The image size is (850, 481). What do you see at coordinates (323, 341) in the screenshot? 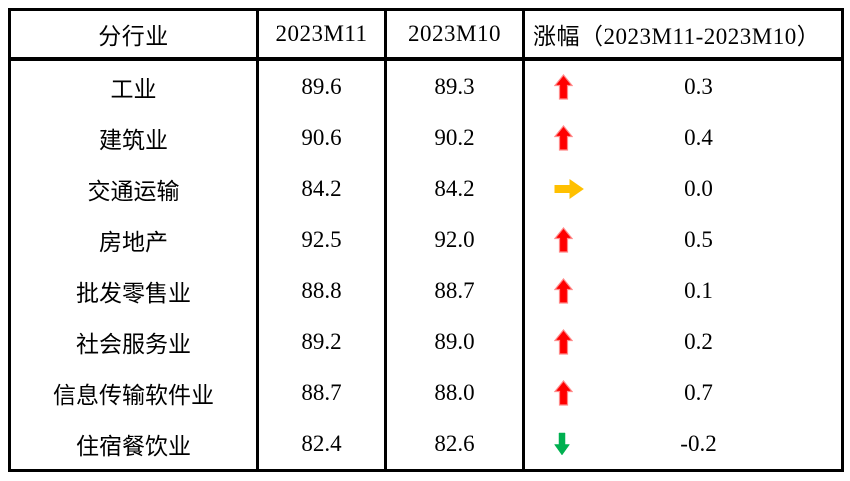
I see `value-2023m11-cell: 89.2` at bounding box center [323, 341].